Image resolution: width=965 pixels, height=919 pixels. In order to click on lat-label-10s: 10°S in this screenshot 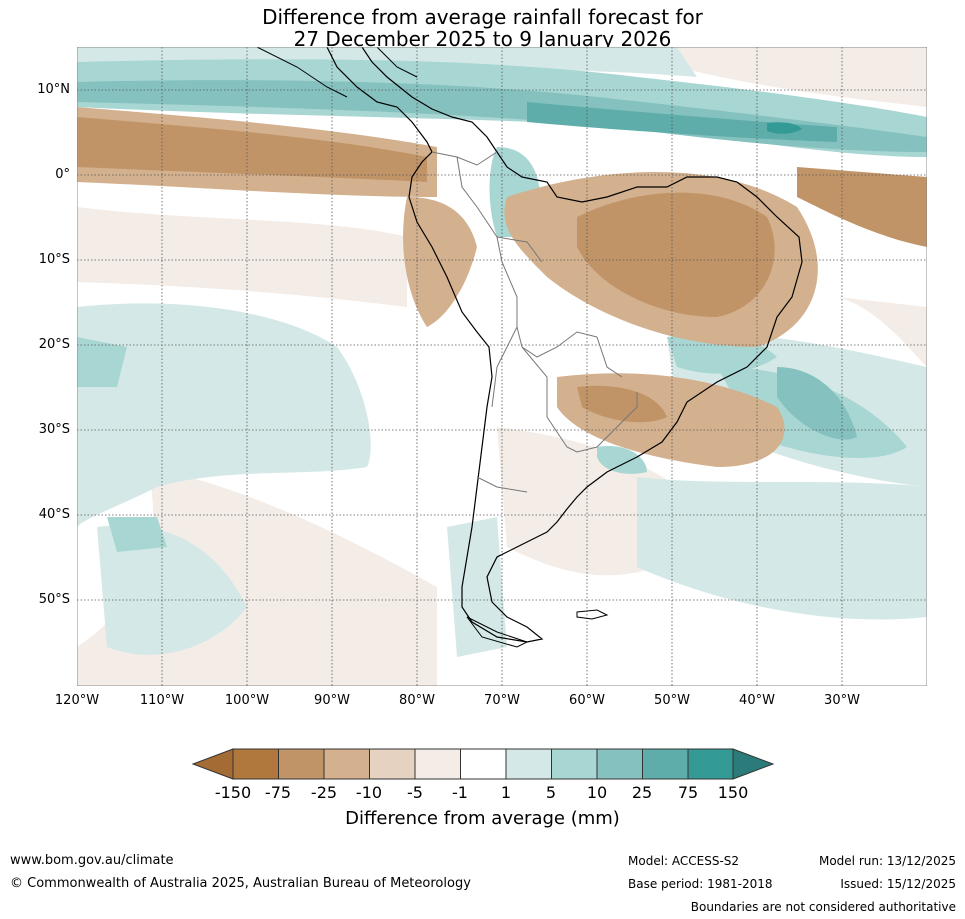, I will do `click(54, 259)`.